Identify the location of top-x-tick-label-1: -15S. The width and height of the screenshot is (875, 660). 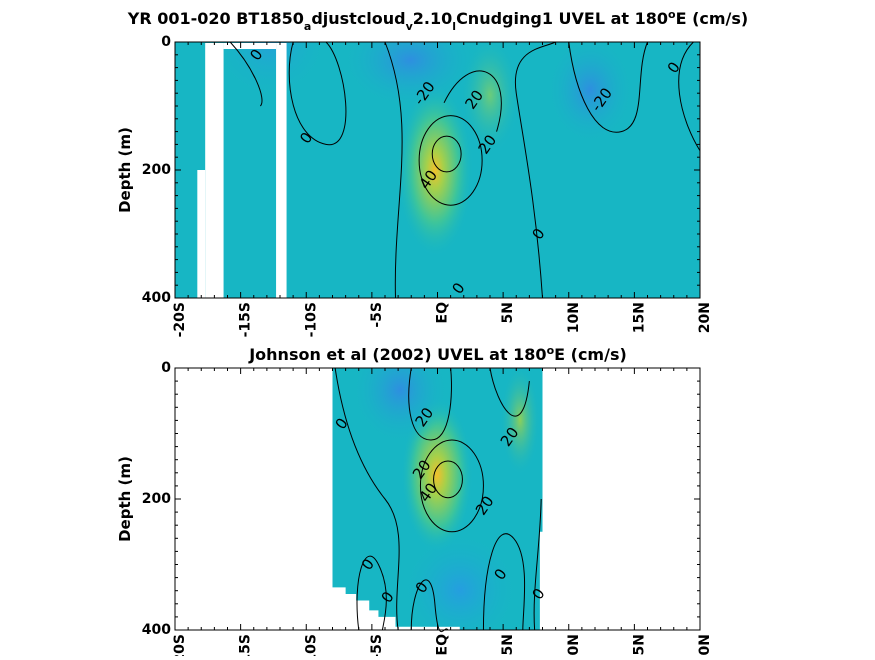
(246, 319).